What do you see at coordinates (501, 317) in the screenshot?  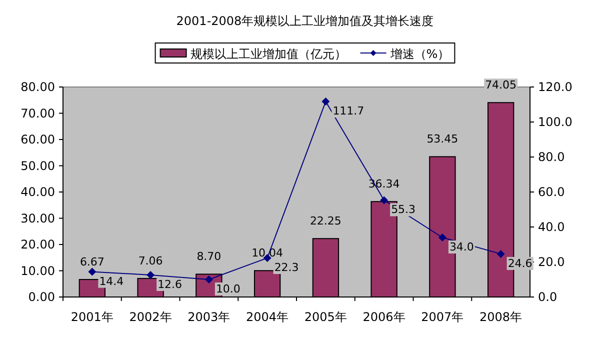 I see `x-tick-label: 2008年` at bounding box center [501, 317].